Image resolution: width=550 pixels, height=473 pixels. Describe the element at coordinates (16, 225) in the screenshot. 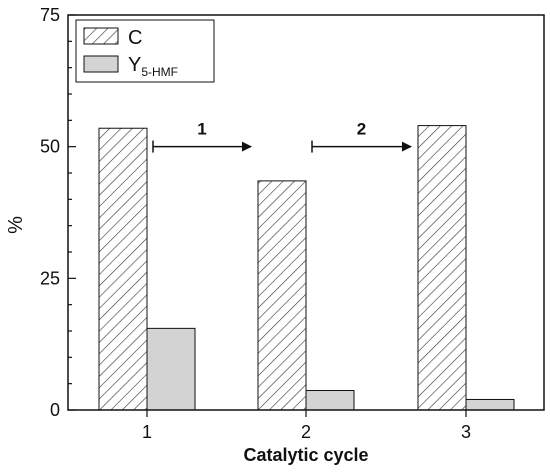

I see `y-axis-label: %` at that location.